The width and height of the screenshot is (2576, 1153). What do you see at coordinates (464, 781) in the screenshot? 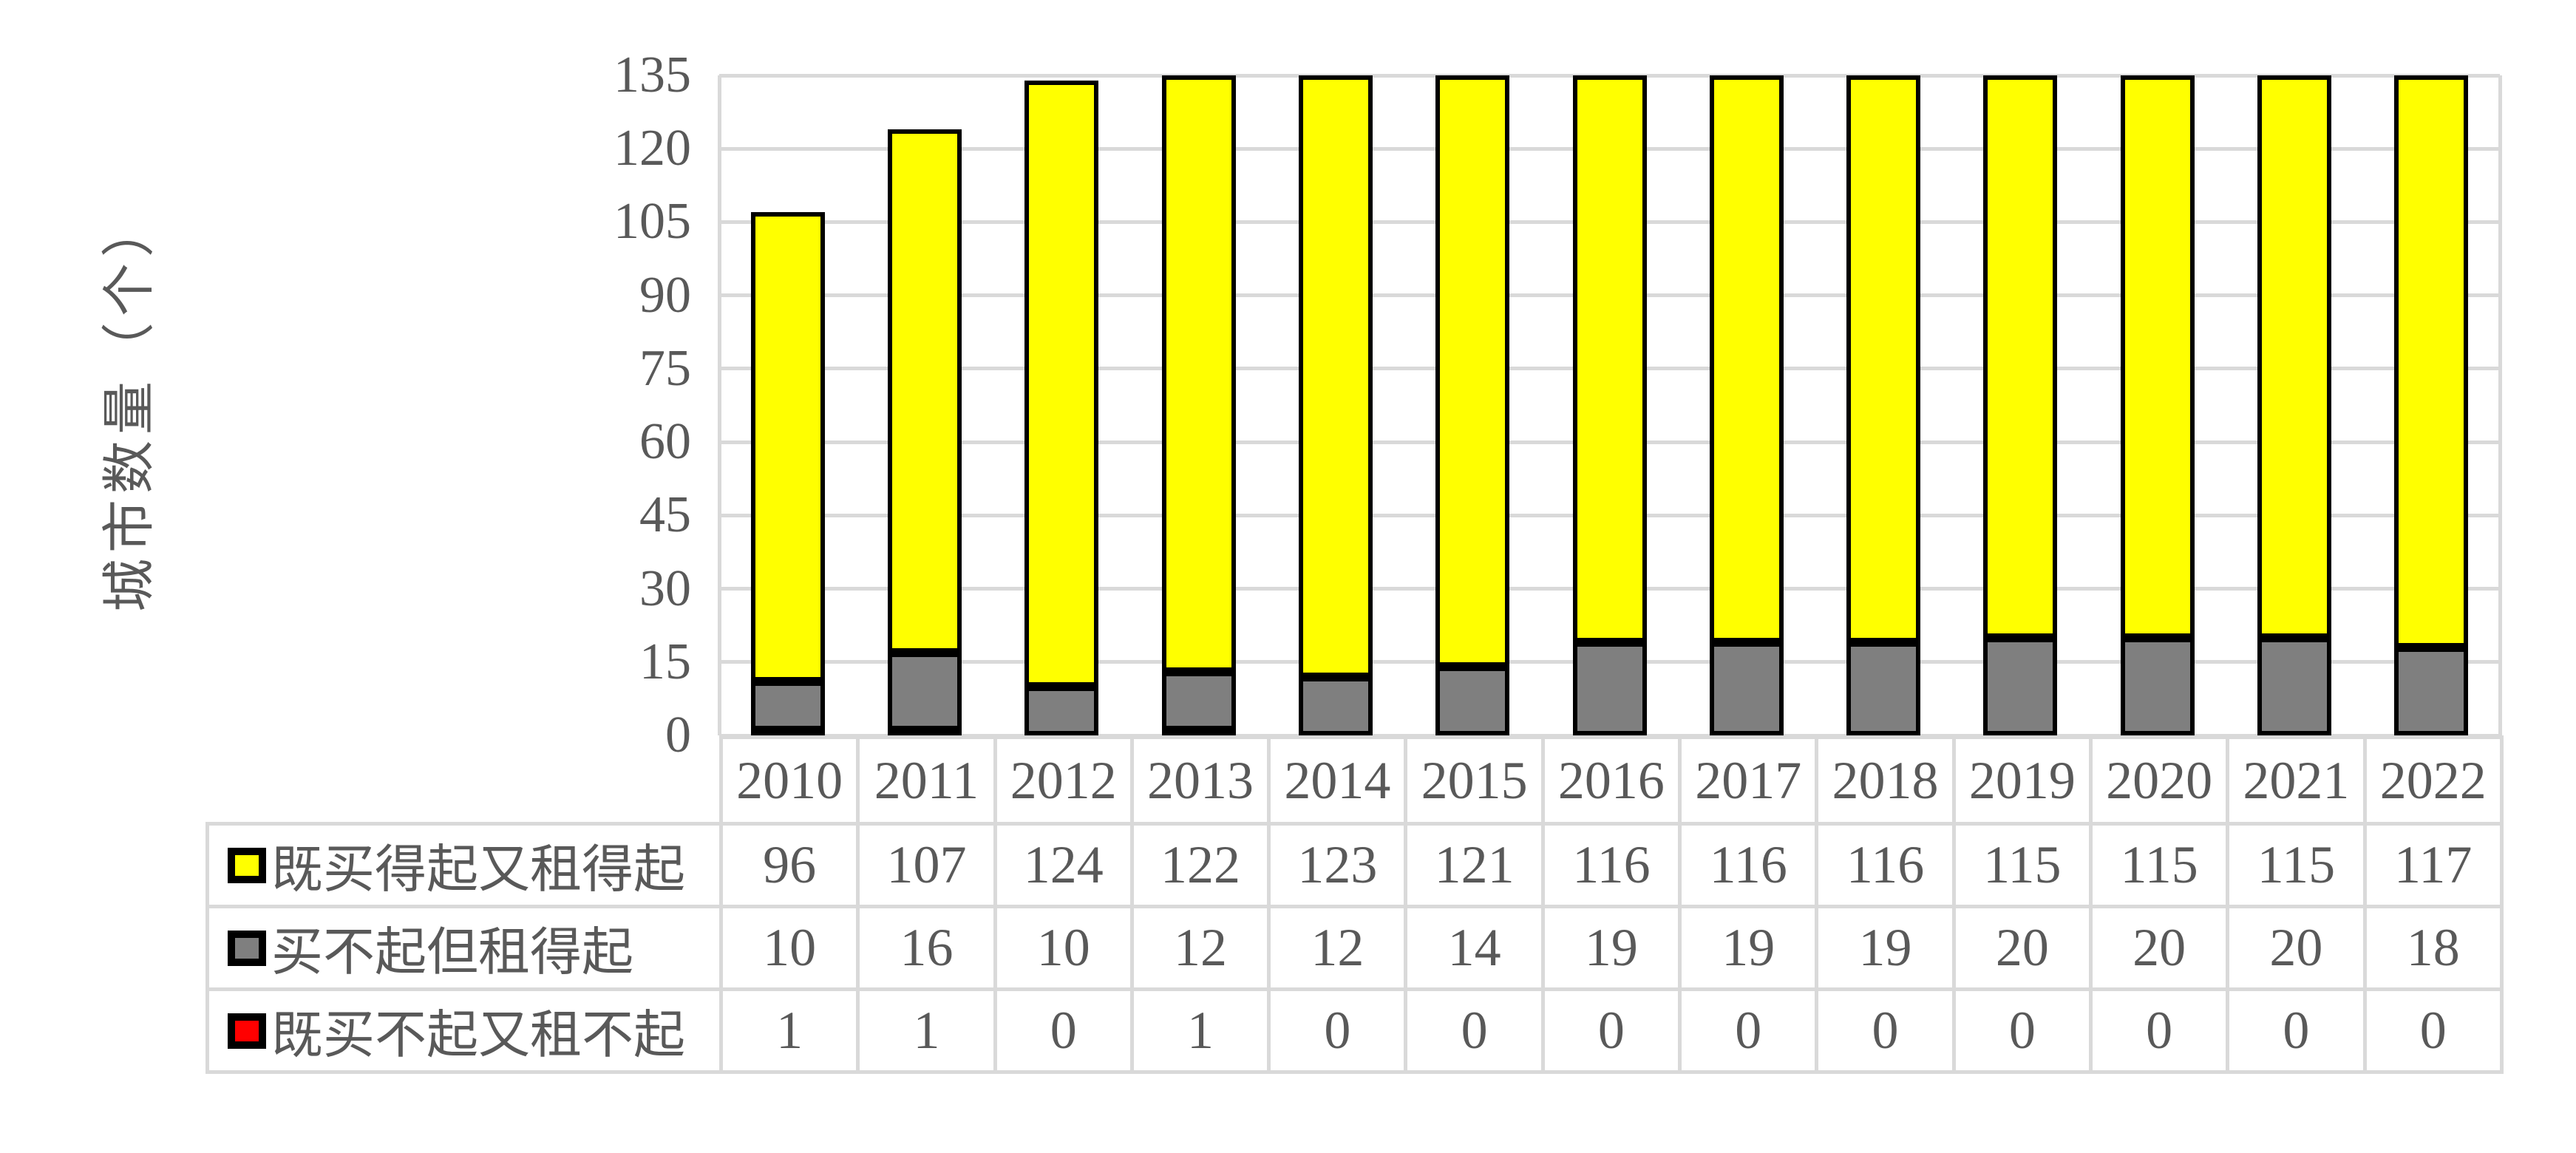
I see `table-corner-spacer` at bounding box center [464, 781].